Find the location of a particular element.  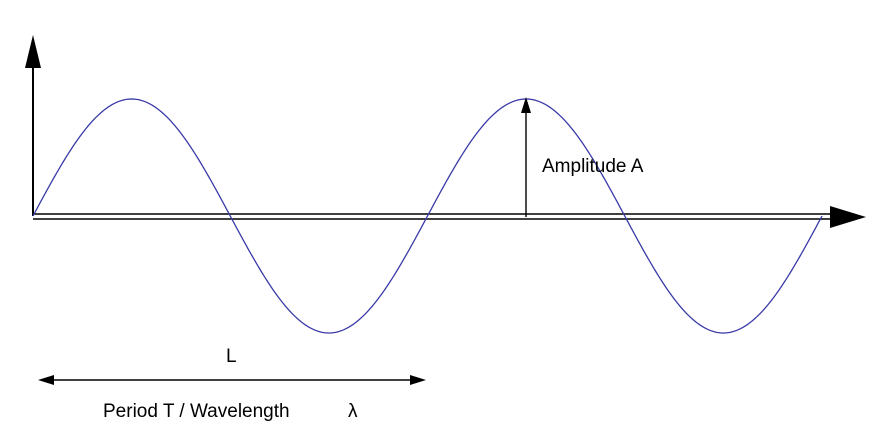

x-axis-arrowhead is located at coordinates (848, 217).